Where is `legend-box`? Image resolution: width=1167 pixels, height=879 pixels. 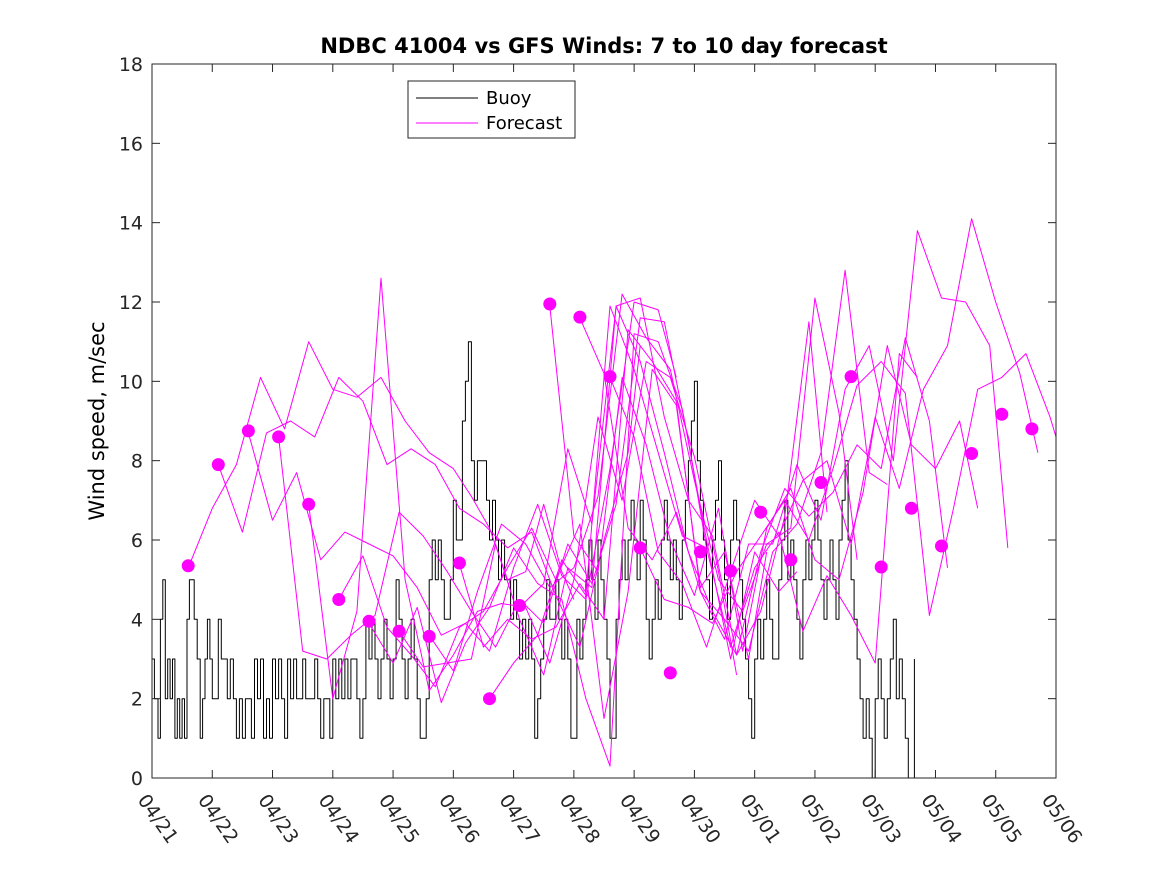
legend-box is located at coordinates (491, 109).